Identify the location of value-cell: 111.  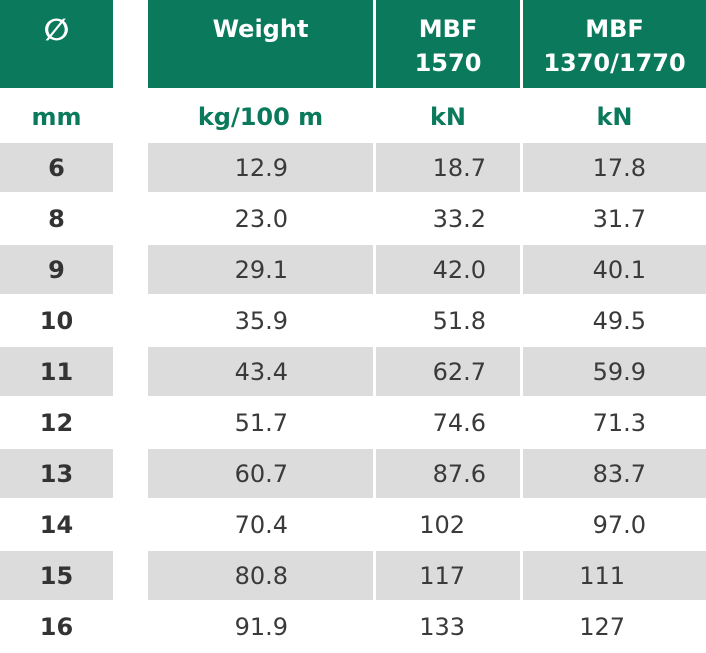
(614, 575).